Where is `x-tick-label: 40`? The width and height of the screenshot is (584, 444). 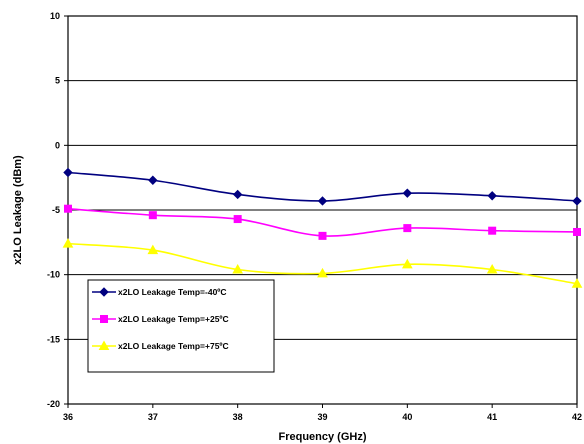 x-tick-label: 40 is located at coordinates (407, 417).